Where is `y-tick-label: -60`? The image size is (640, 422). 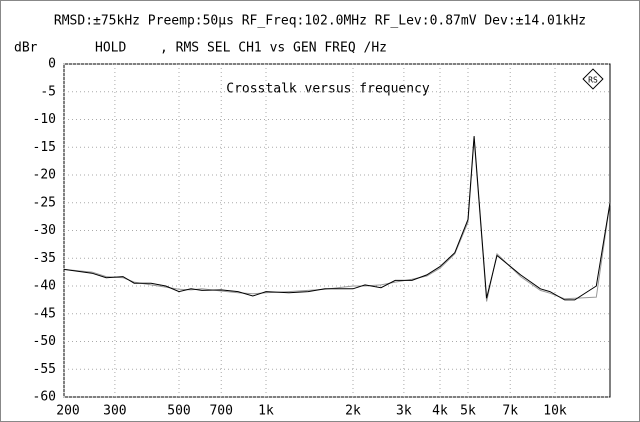 y-tick-label: -60 is located at coordinates (44, 397).